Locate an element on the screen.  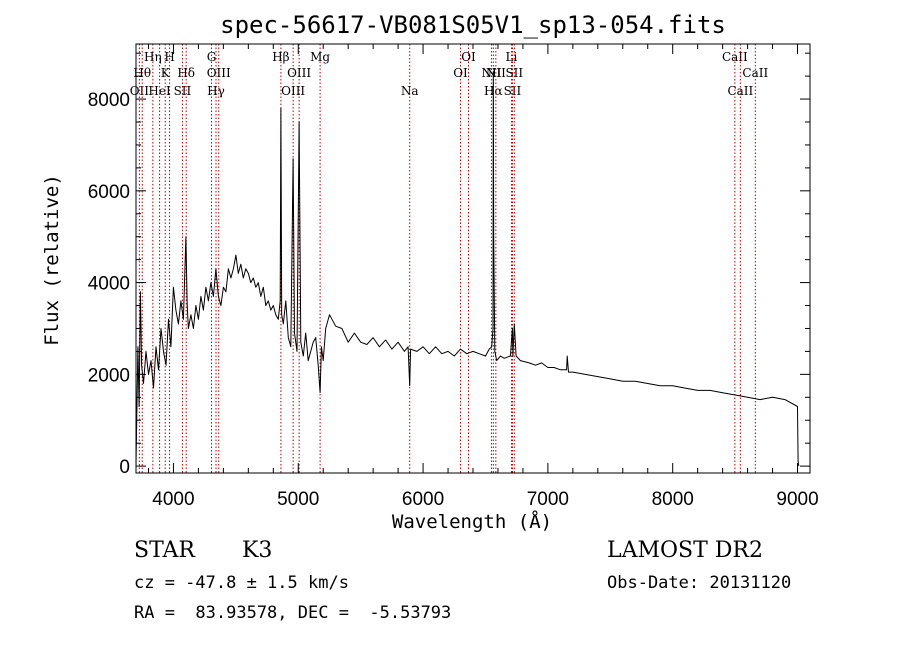
y-tick-label: 0 is located at coordinates (124, 467).